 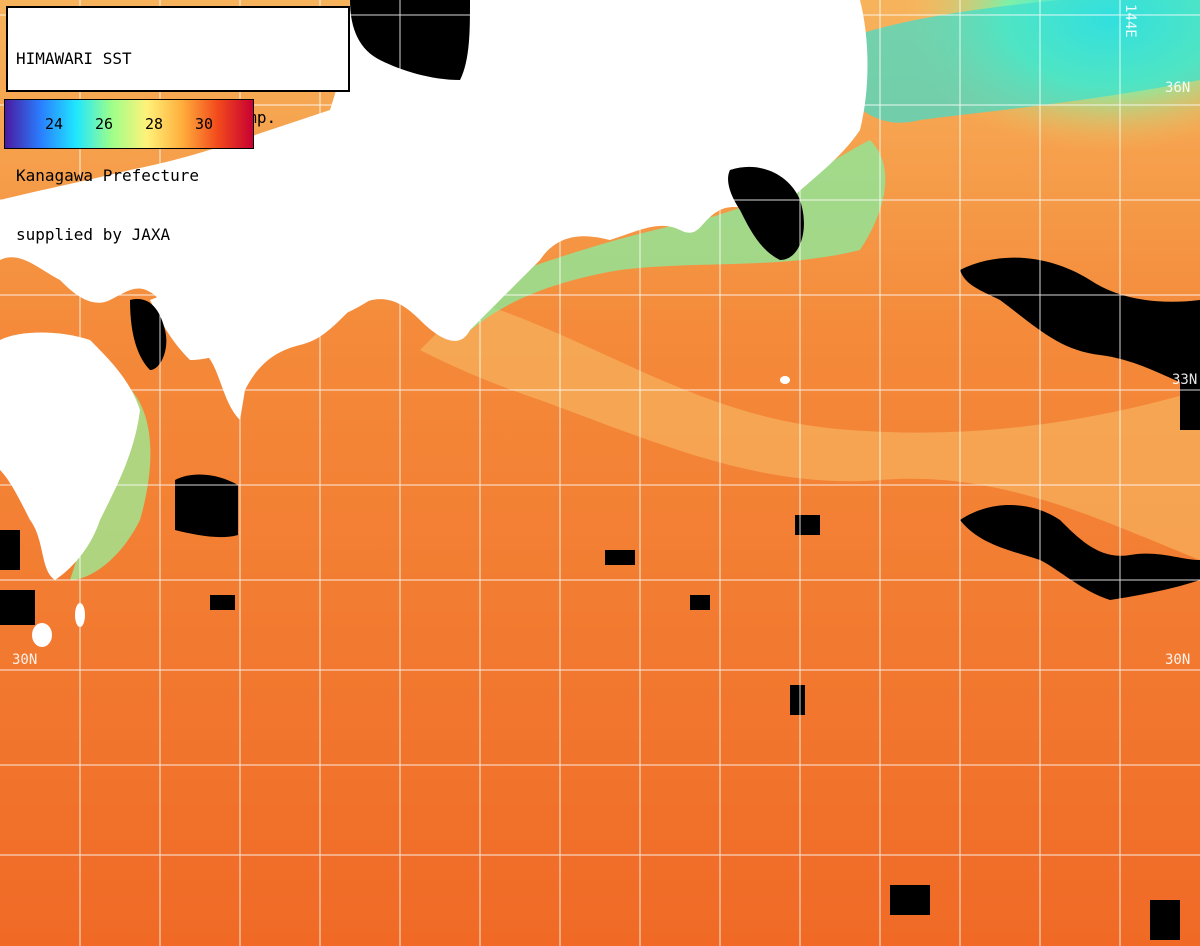 What do you see at coordinates (1020, 61) in the screenshot?
I see `coastal-fringe-north` at bounding box center [1020, 61].